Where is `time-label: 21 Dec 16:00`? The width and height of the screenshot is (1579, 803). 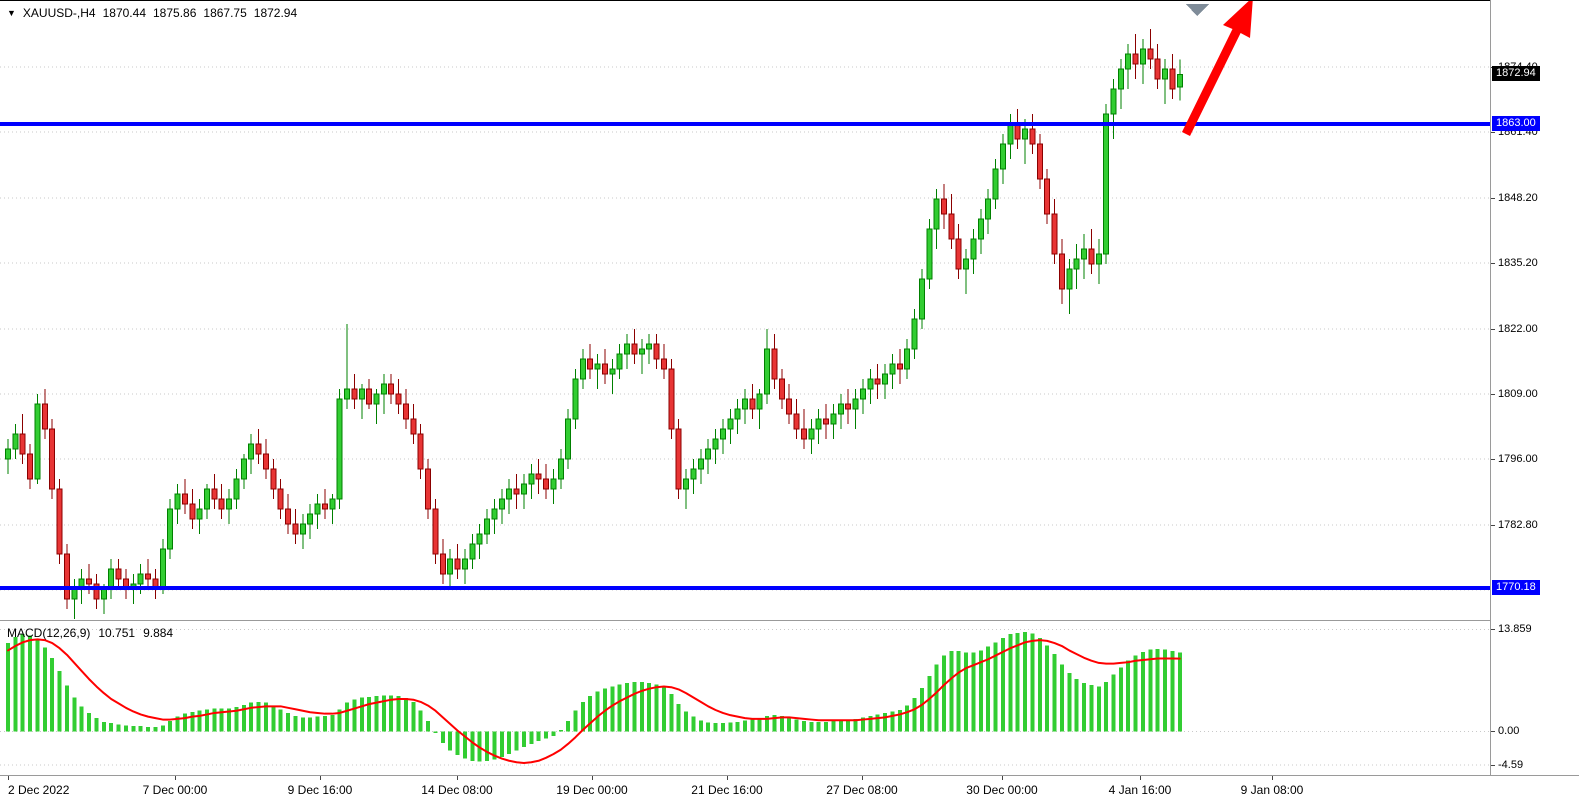
time-label: 21 Dec 16:00 is located at coordinates (727, 790).